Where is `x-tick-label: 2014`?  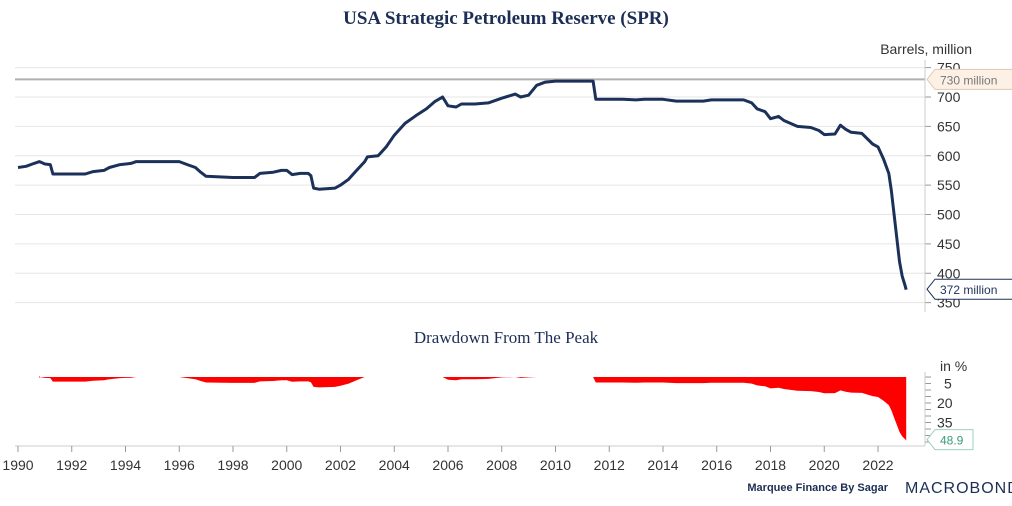
x-tick-label: 2014 is located at coordinates (662, 465).